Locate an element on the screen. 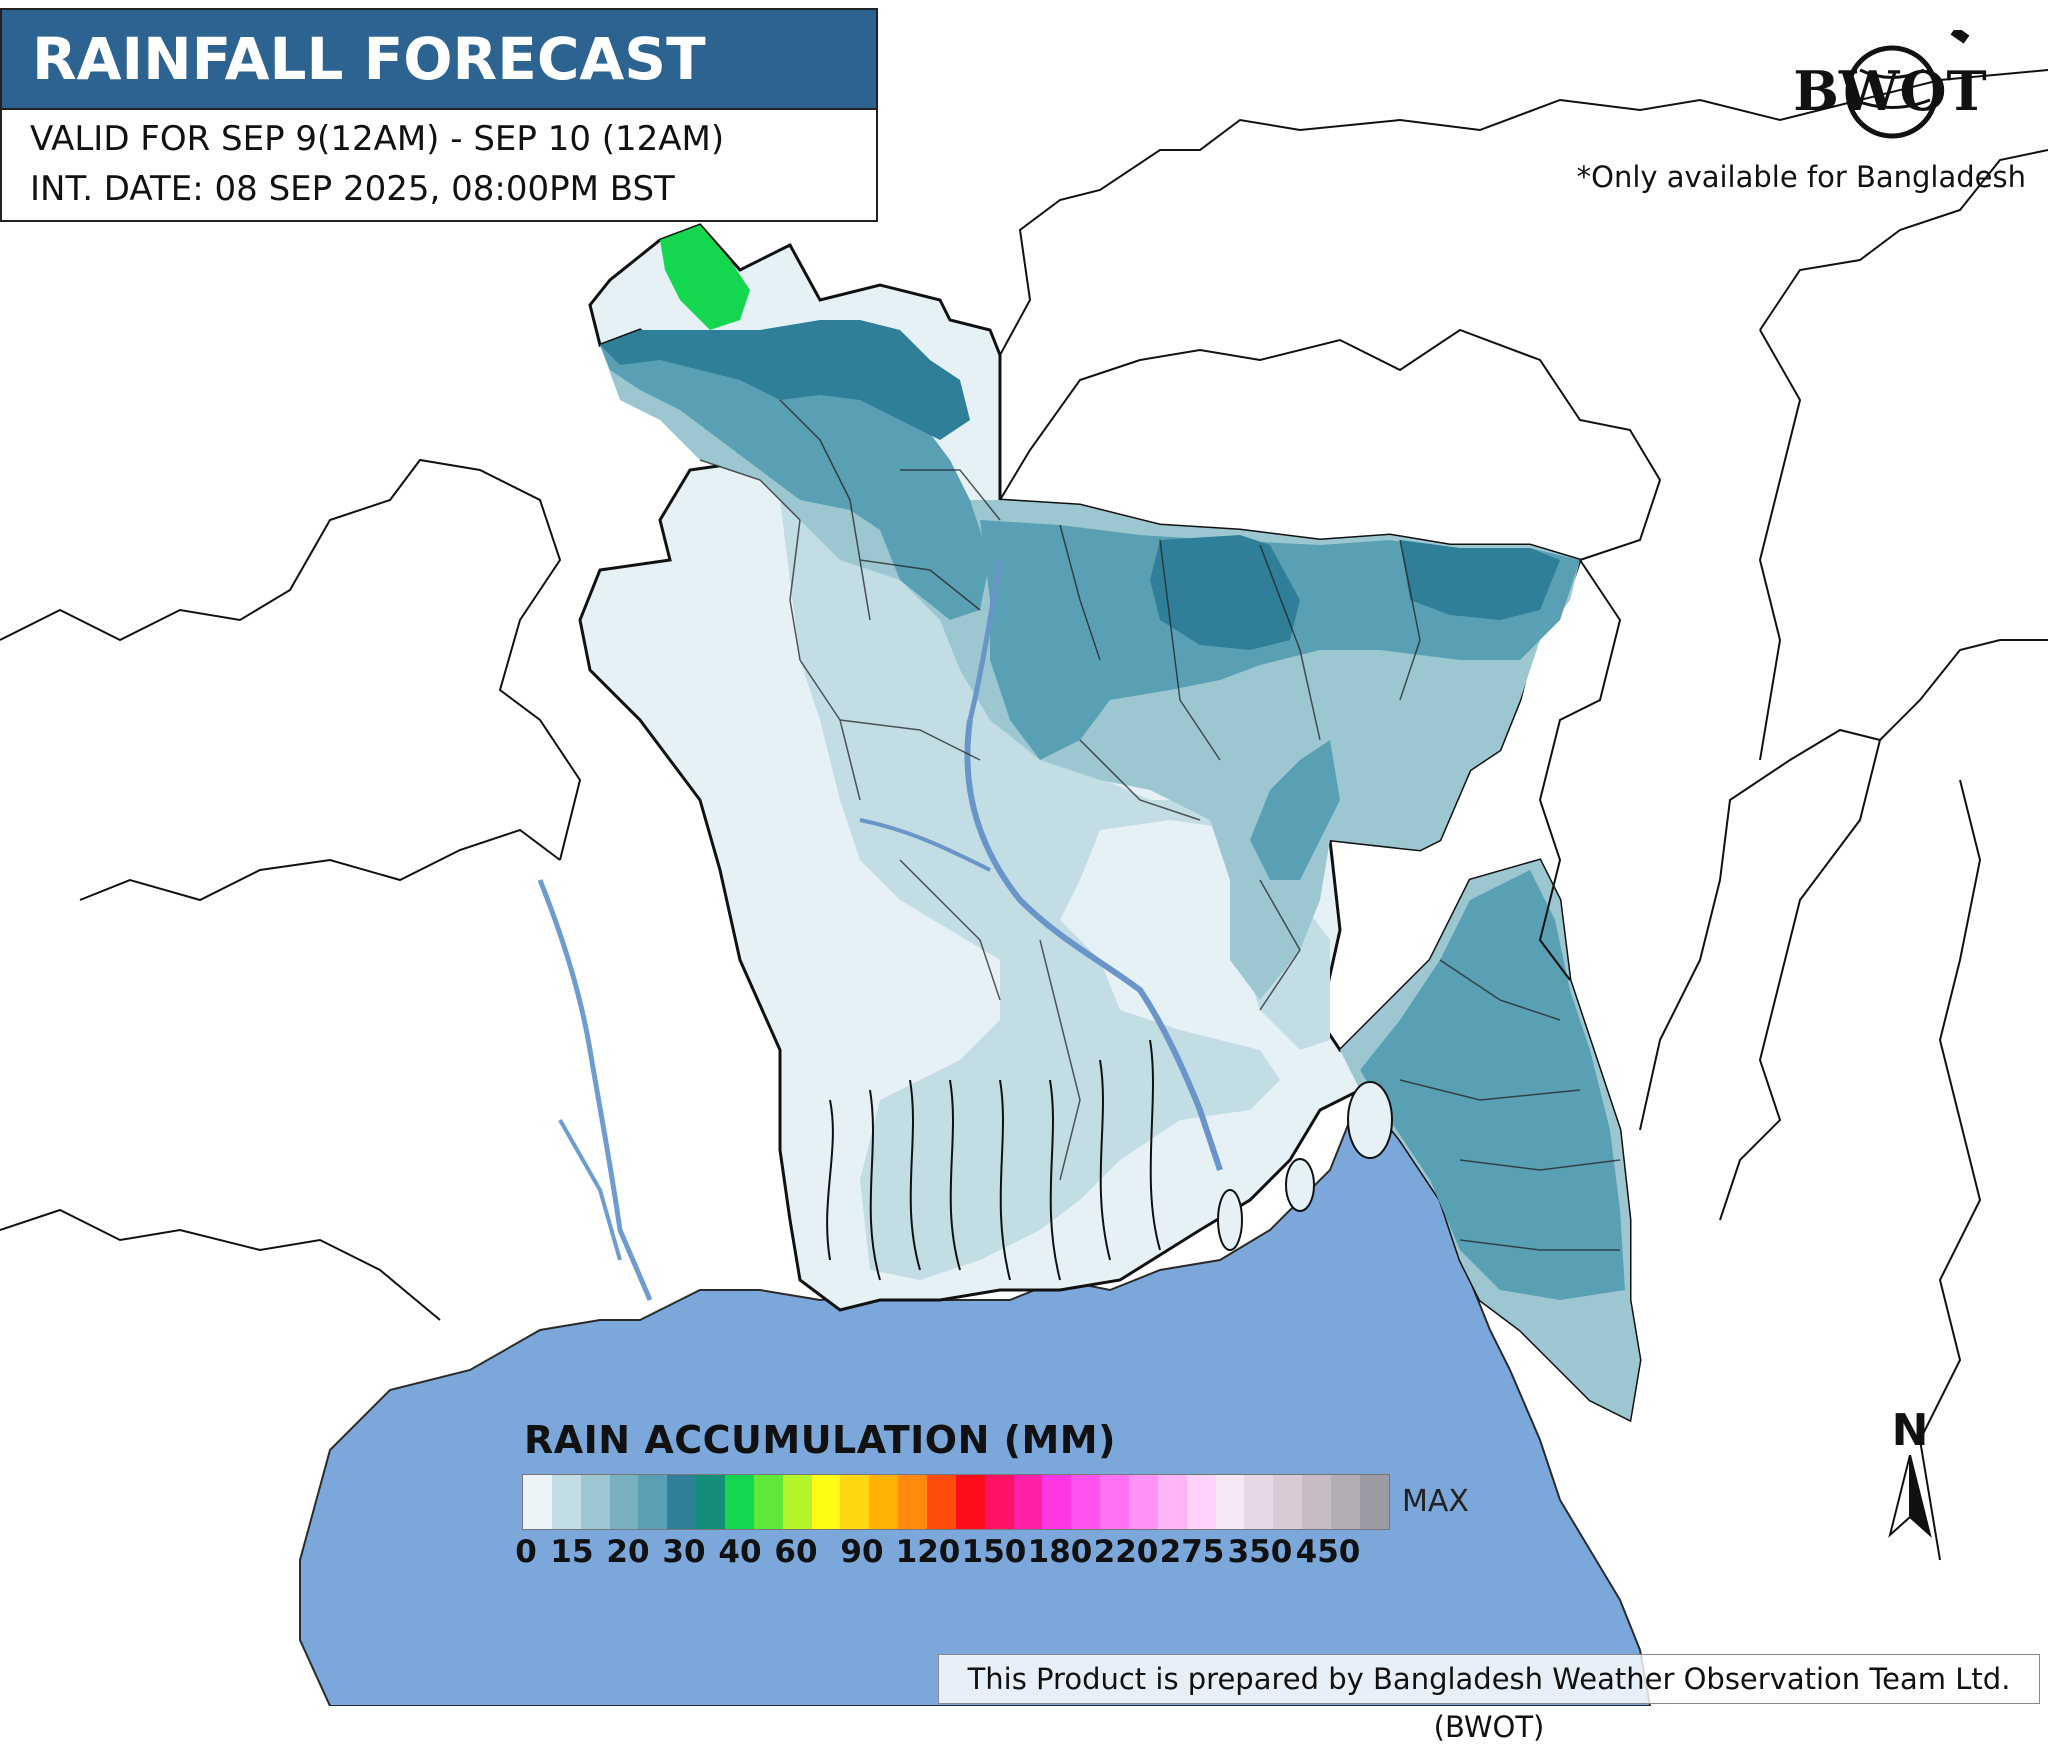 The image size is (2048, 1751). rain-zone-30mm-netrokona is located at coordinates (1295, 810).